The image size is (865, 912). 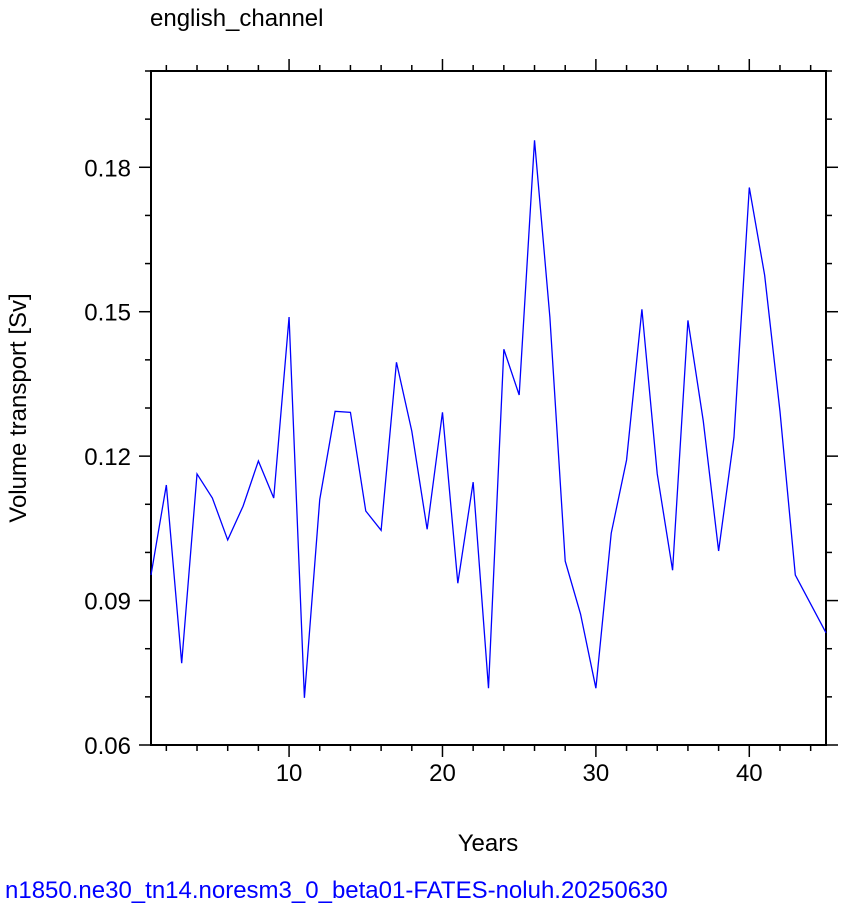 I want to click on chart-title: english_channel, so click(x=236, y=18).